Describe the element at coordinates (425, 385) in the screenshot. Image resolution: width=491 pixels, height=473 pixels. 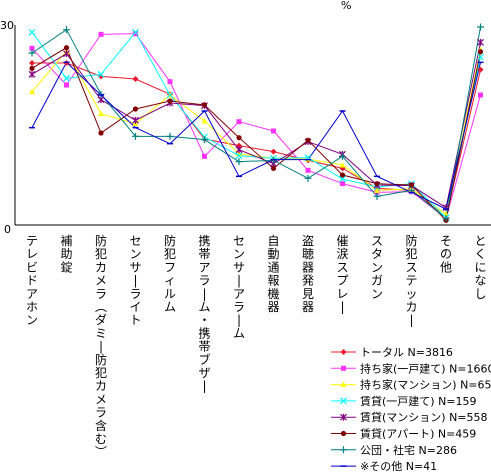
I see `legend-label: 持ち家(マンション) N=653` at that location.